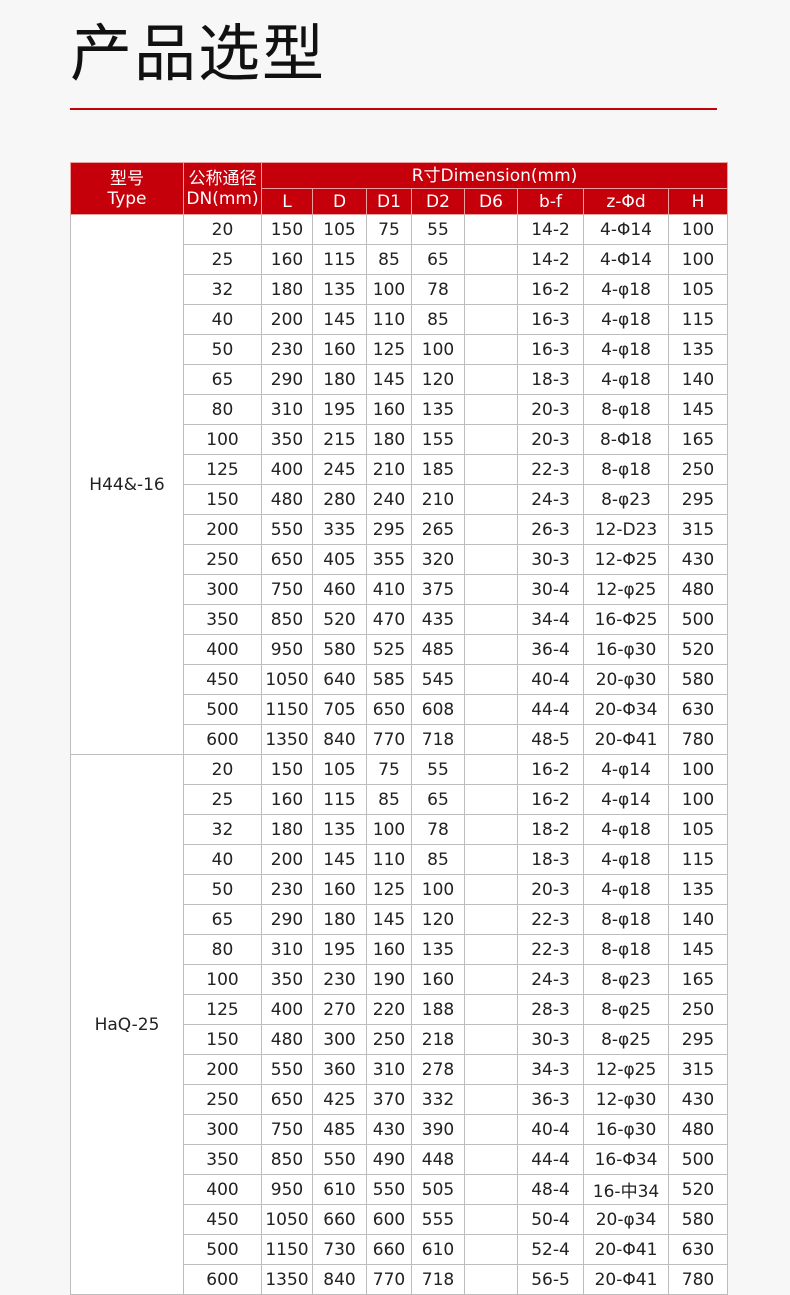  What do you see at coordinates (626, 799) in the screenshot?
I see `table-cell: 4-φ14` at bounding box center [626, 799].